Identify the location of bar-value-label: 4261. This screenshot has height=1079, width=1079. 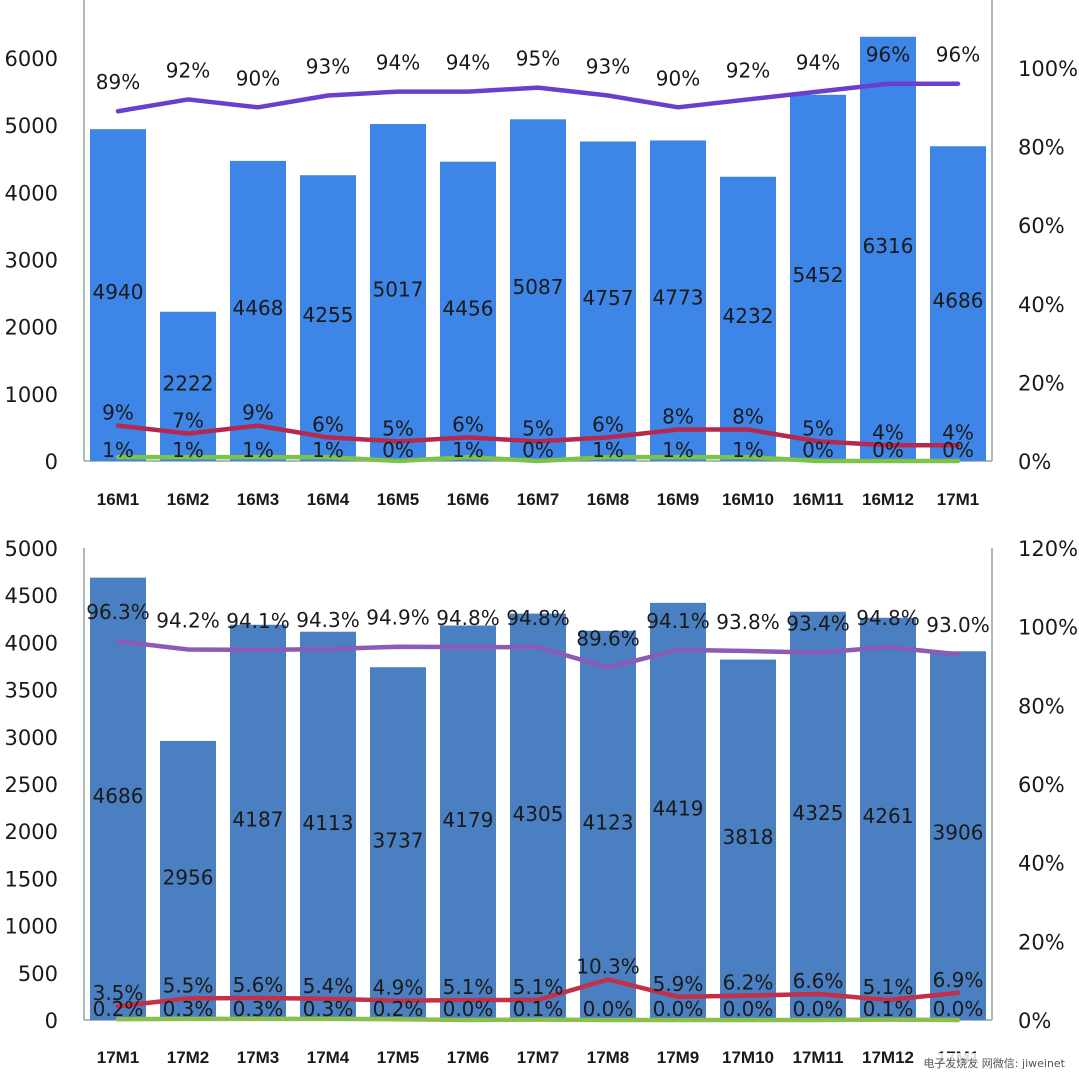
(888, 816).